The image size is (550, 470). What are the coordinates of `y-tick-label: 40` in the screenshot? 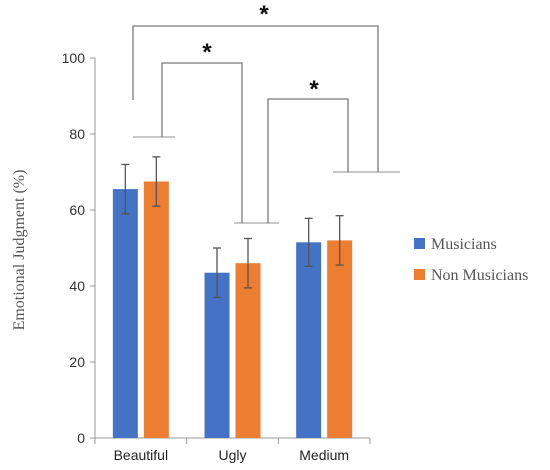 It's located at (77, 286).